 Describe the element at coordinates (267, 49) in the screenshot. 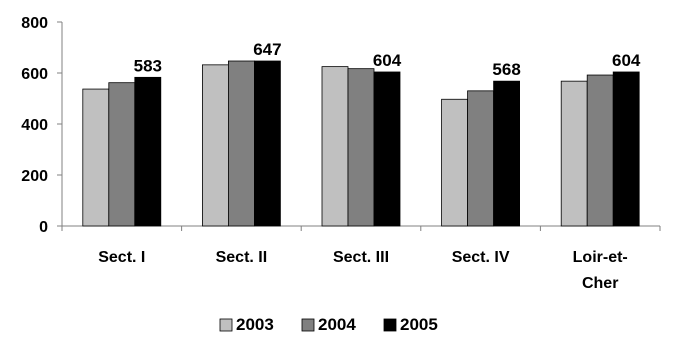

I see `data-label: 647` at that location.